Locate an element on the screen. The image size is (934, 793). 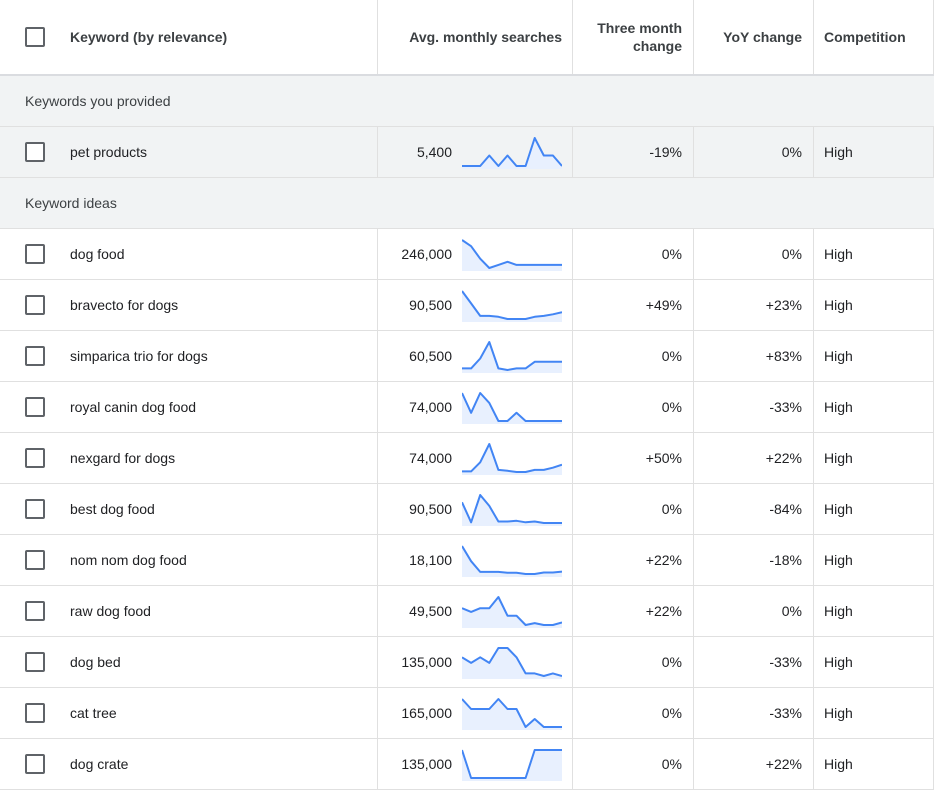
three-month-change-cell: +22% is located at coordinates (632, 611).